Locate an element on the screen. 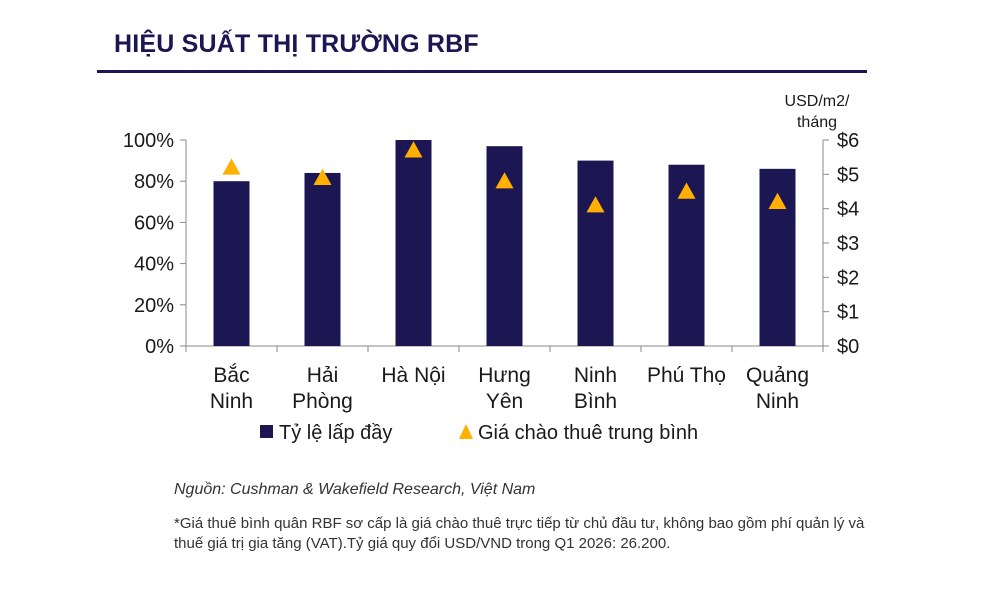 Image resolution: width=1000 pixels, height=600 pixels. legend-marker-label: Giá chào thuê trung bình is located at coordinates (588, 433).